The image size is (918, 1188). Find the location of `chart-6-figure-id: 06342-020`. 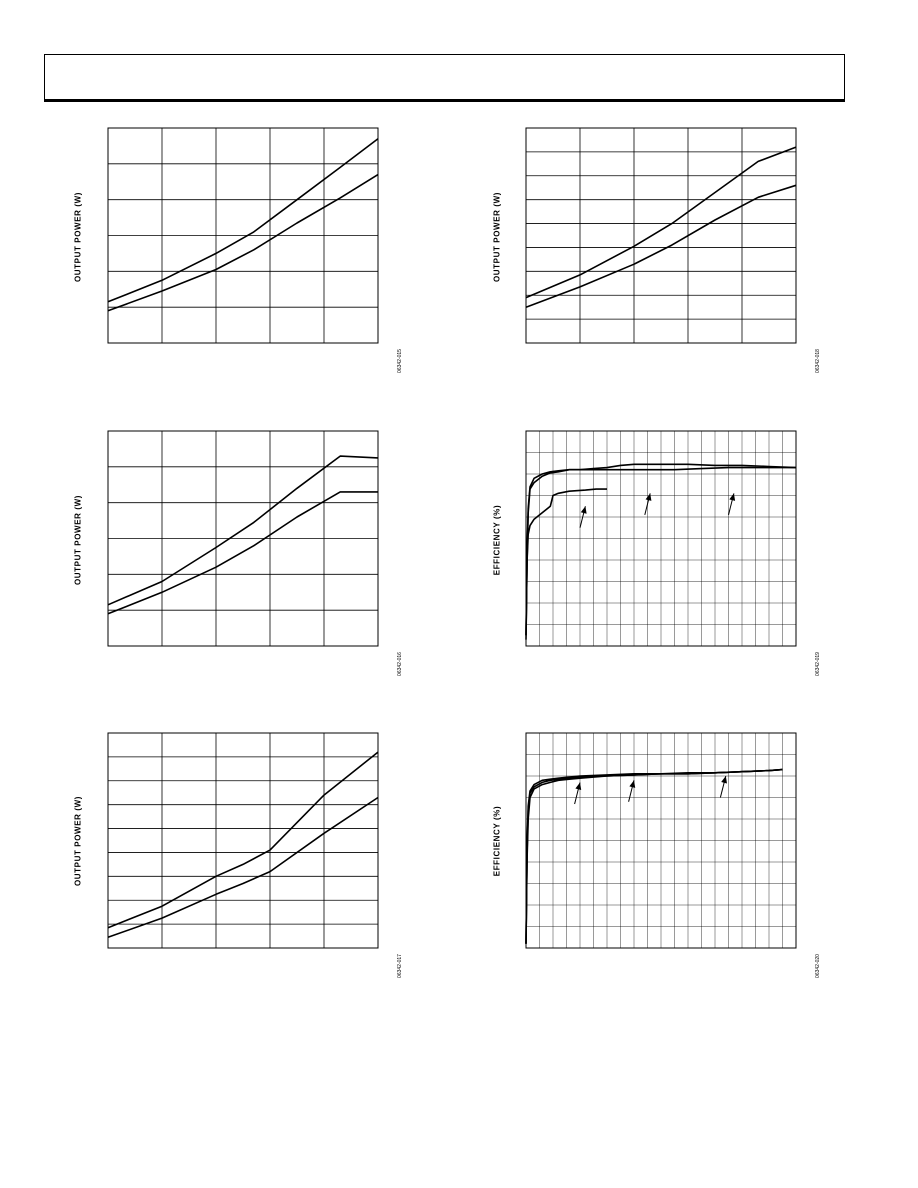

chart-6-figure-id: 06342-020 is located at coordinates (818, 966).